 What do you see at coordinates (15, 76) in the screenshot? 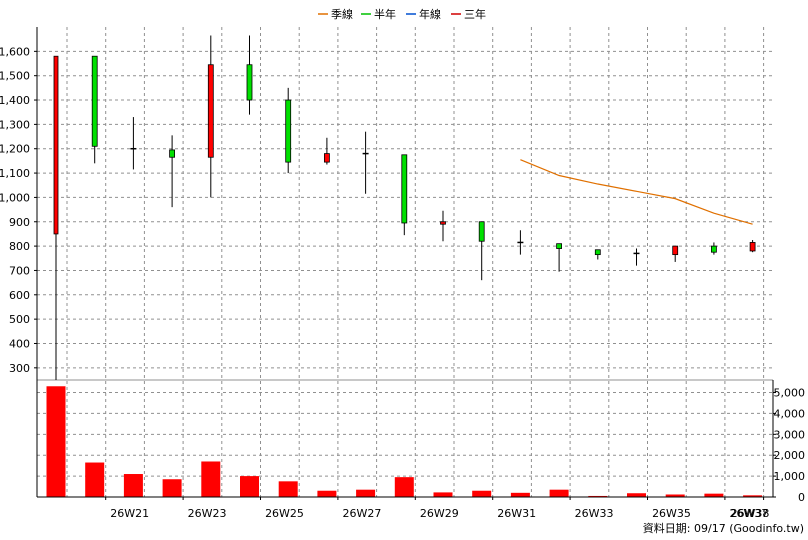
I see `price-tick-label: 1,500` at bounding box center [15, 76].